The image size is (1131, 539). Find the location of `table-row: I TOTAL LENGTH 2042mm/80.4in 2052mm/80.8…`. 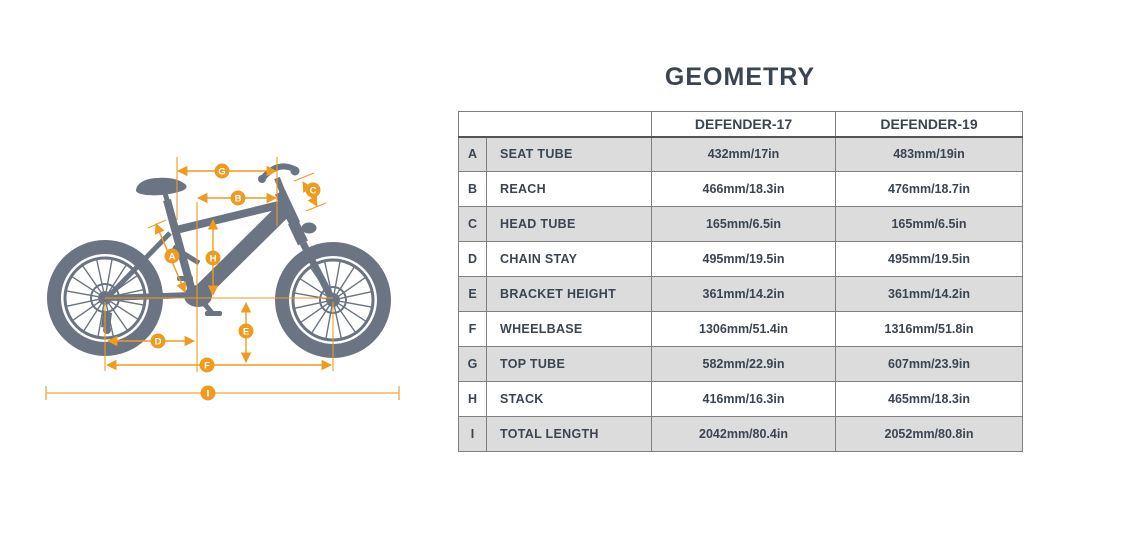

table-row: I TOTAL LENGTH 2042mm/80.4in 2052mm/80.8… is located at coordinates (740, 434).